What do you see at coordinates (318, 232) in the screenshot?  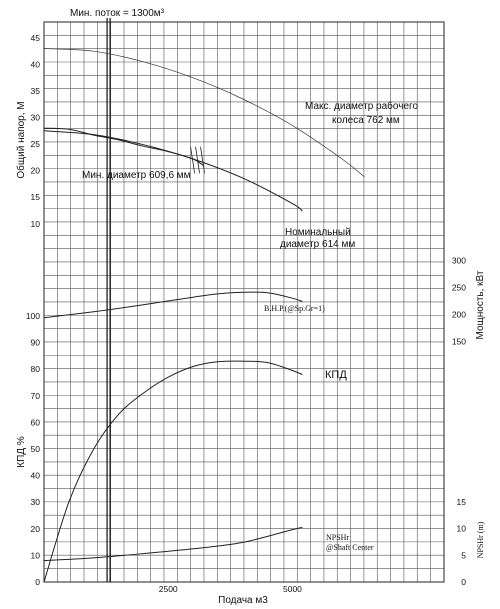 I see `nominal-diameter-label-line1: Номинальный` at bounding box center [318, 232].